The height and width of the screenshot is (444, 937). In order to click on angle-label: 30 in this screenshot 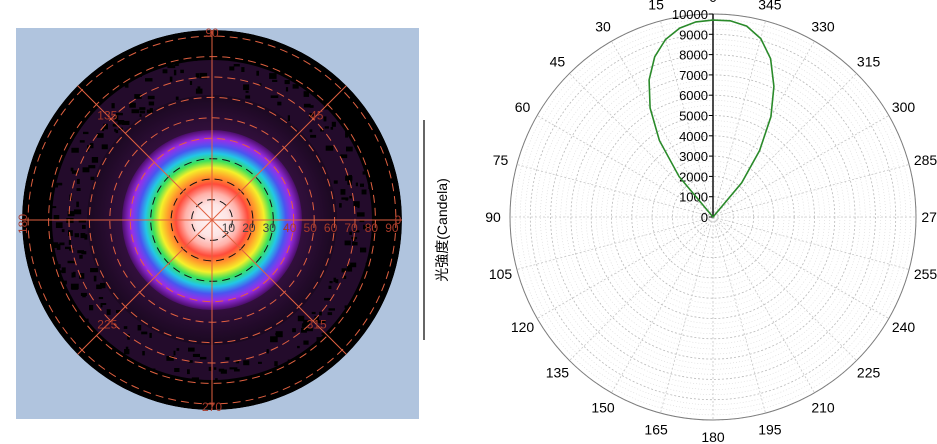, I will do `click(603, 27)`.